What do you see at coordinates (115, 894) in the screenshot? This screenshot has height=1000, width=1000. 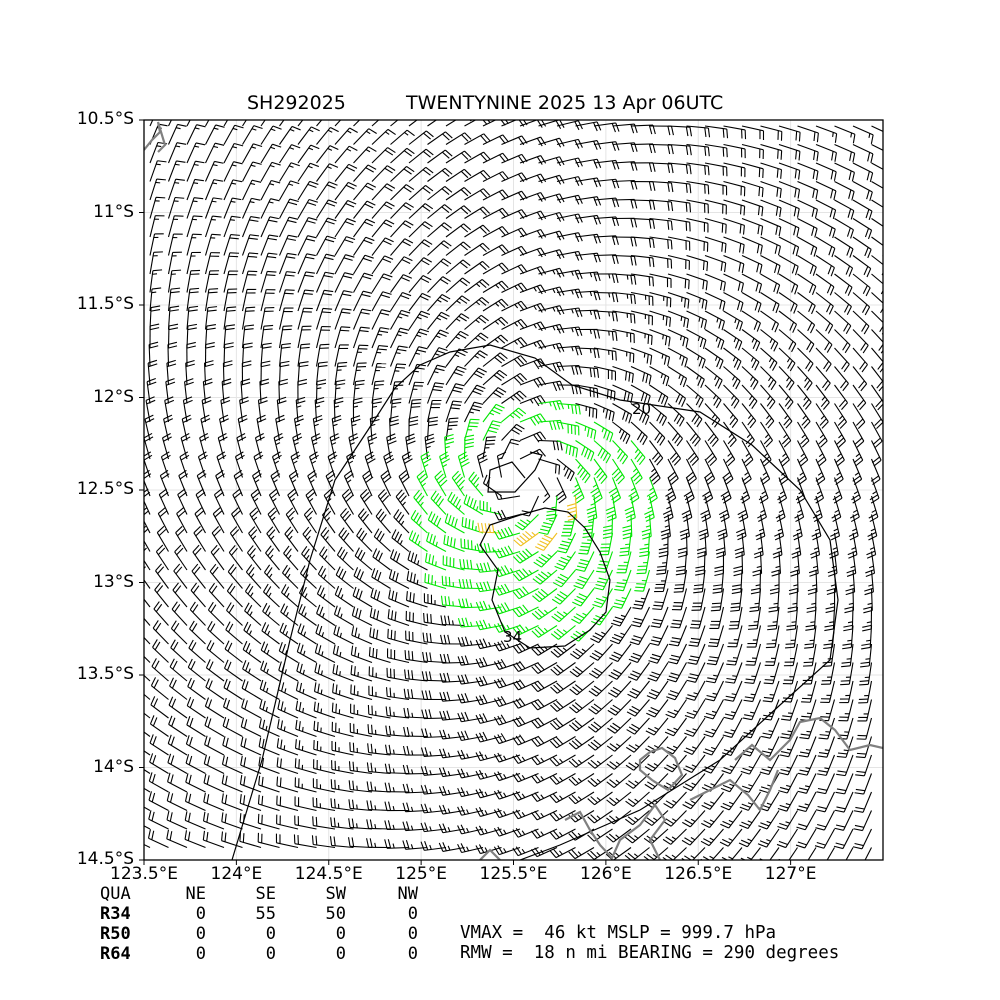 I see `table-header-qua: QUA` at bounding box center [115, 894].